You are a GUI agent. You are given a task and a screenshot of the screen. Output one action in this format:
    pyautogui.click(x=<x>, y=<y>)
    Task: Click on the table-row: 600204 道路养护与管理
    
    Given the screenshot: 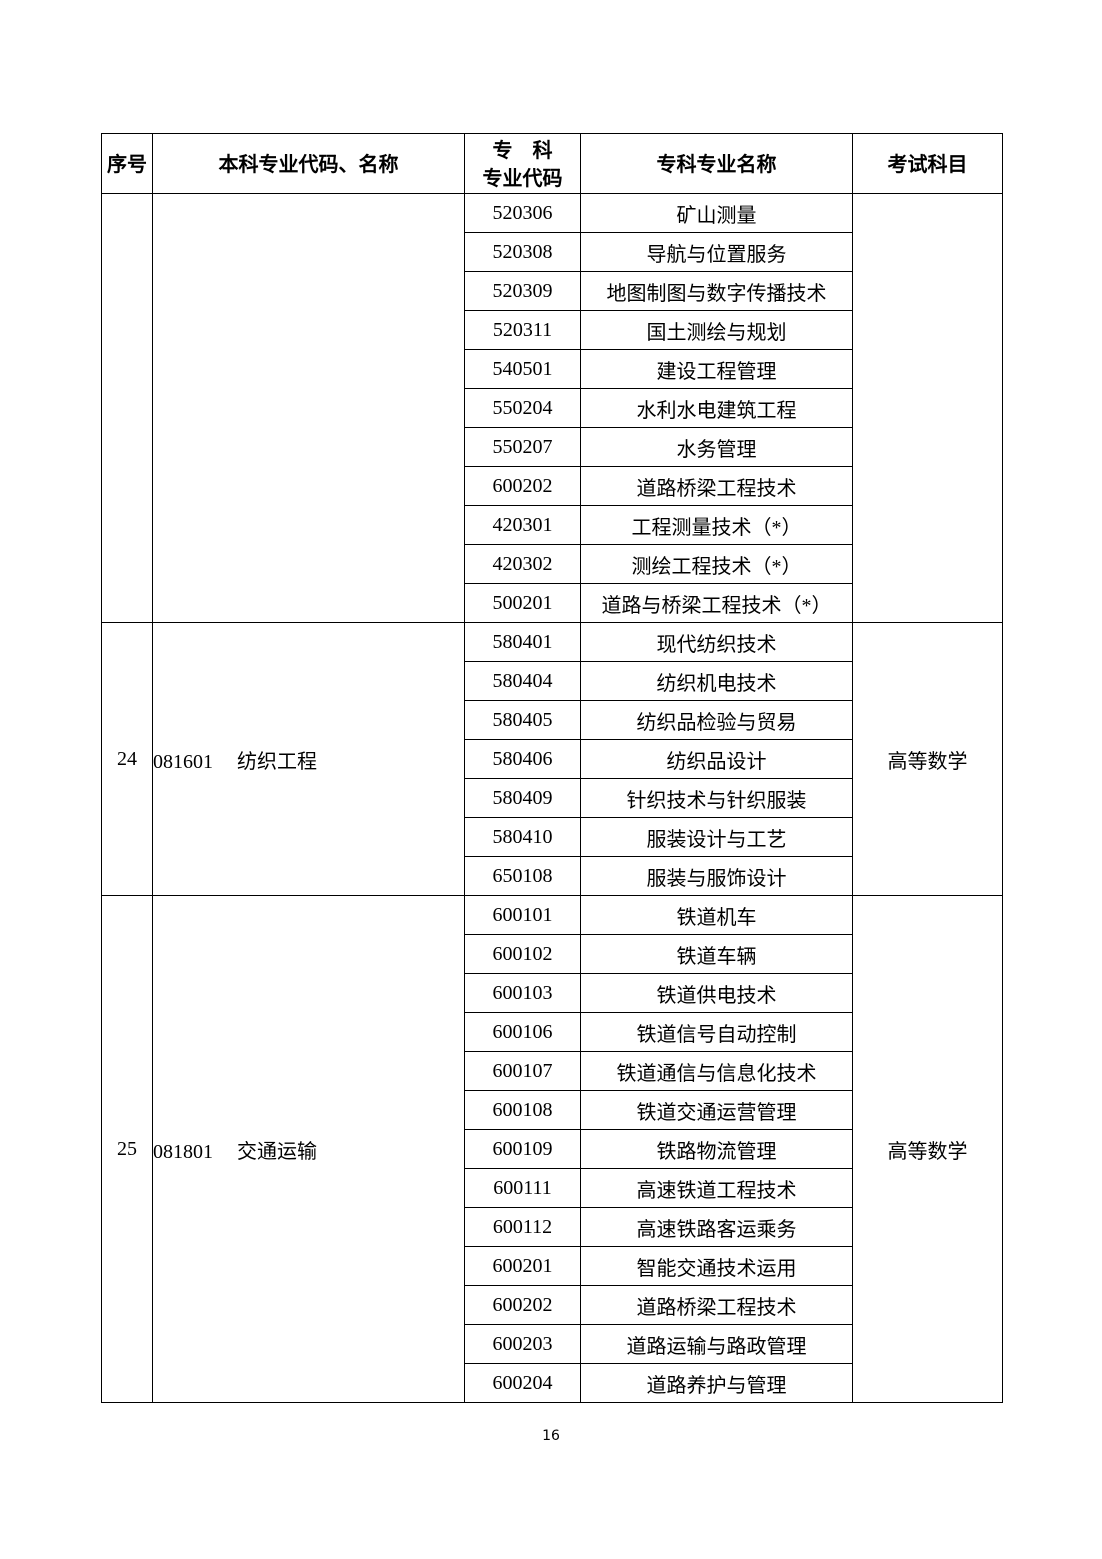 What is the action you would take?
    pyautogui.click(x=552, y=1383)
    